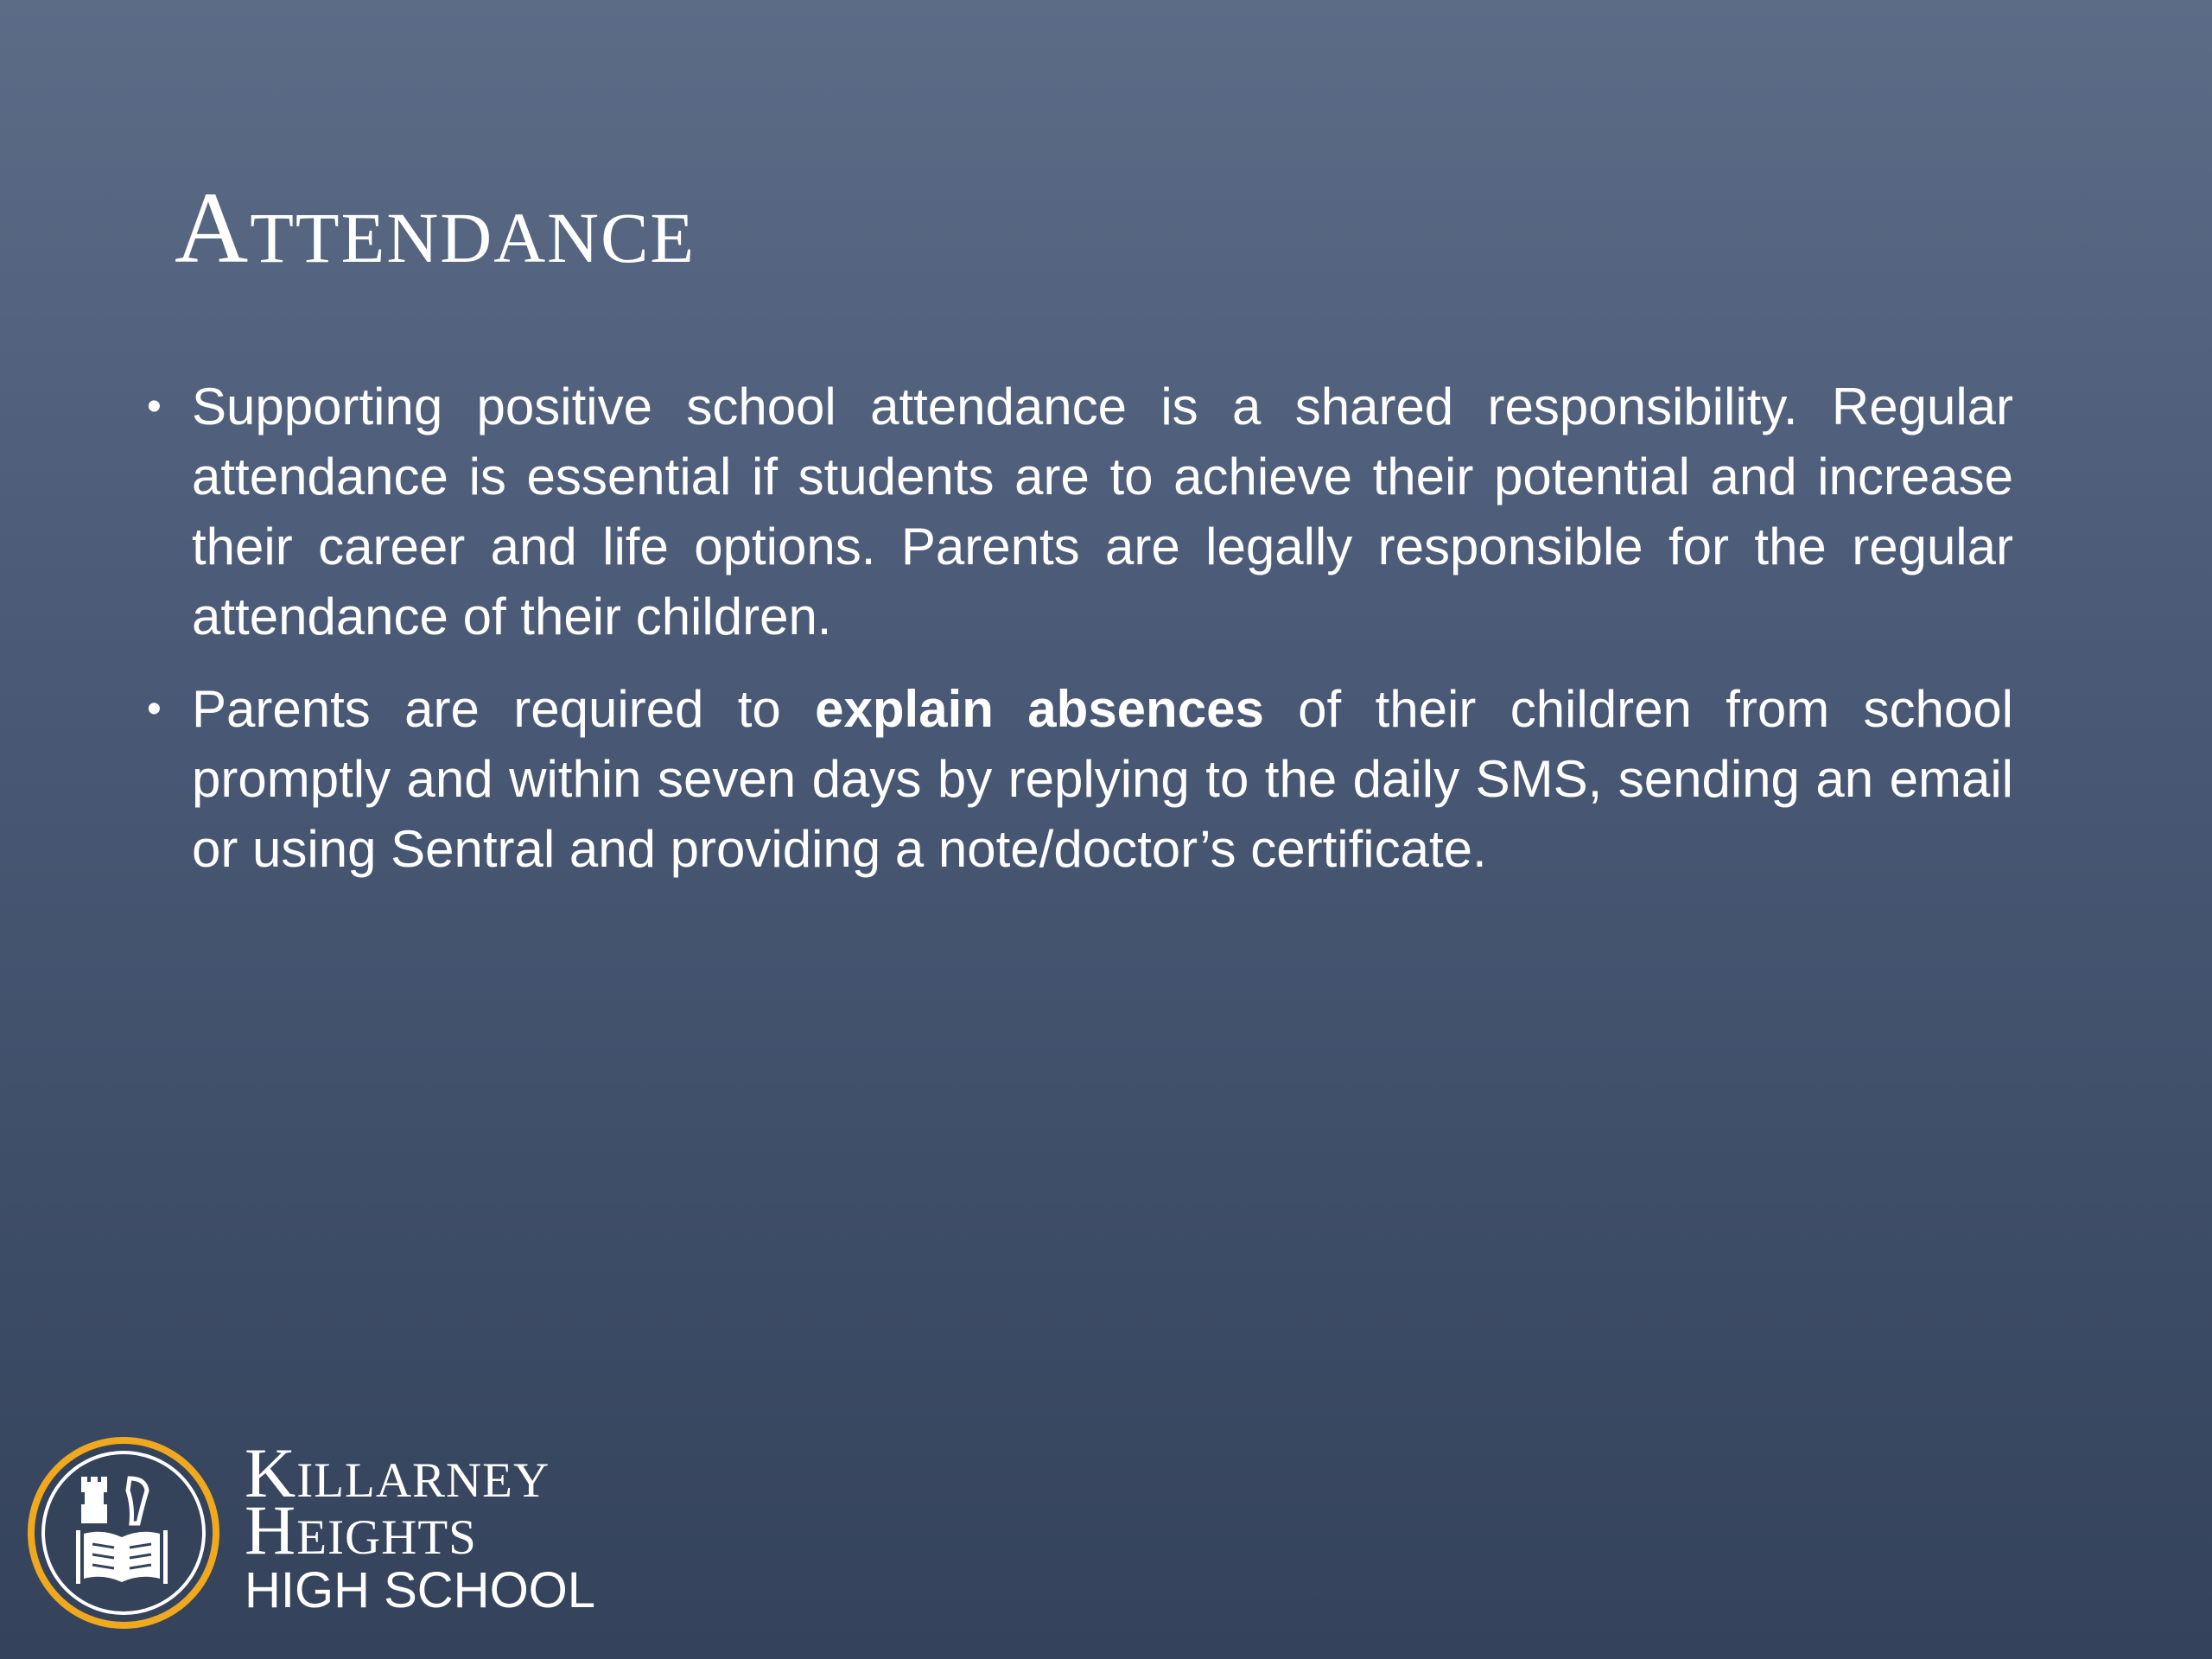  I want to click on school-crest-icon, so click(123, 1533).